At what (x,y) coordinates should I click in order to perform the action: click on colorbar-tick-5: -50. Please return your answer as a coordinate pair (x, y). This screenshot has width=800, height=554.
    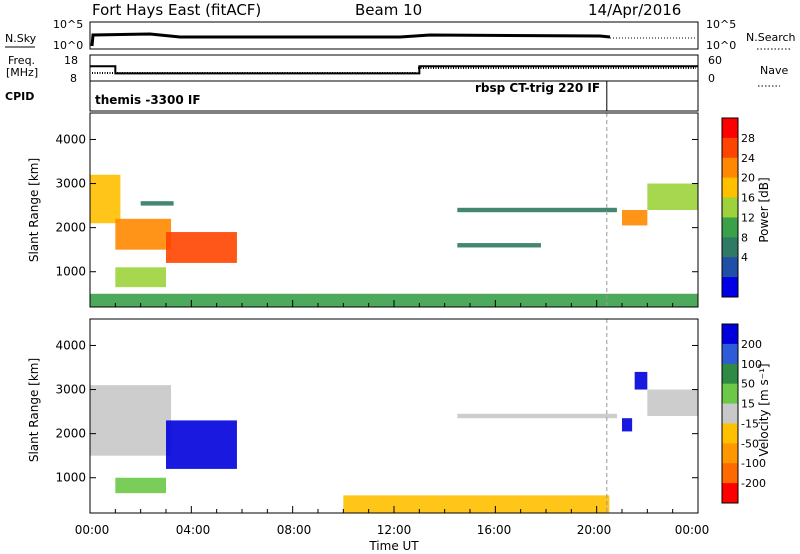
    Looking at the image, I should click on (750, 443).